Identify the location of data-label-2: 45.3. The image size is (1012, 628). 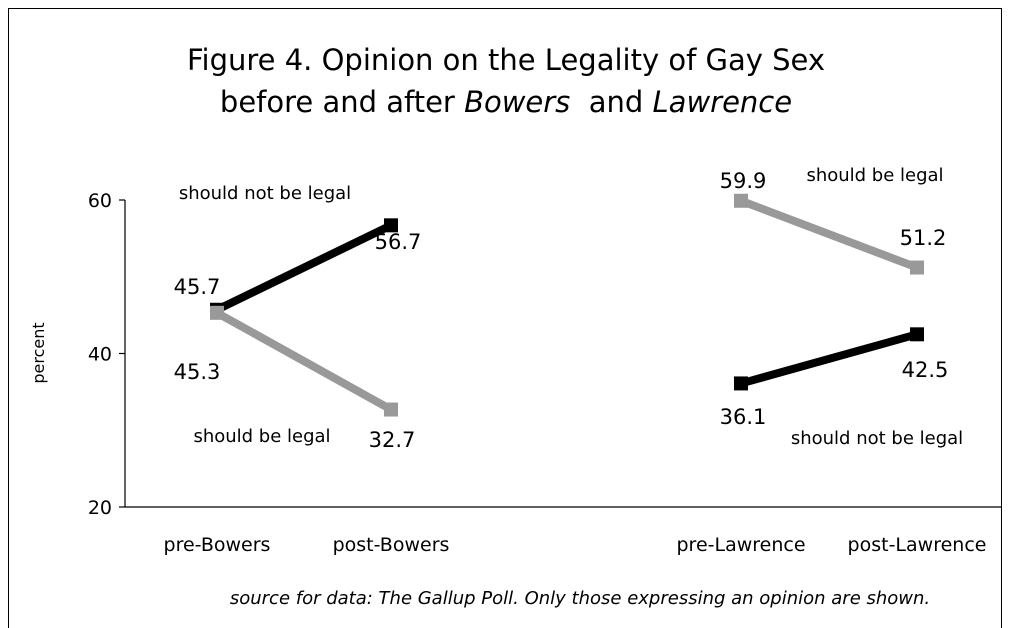
(197, 372).